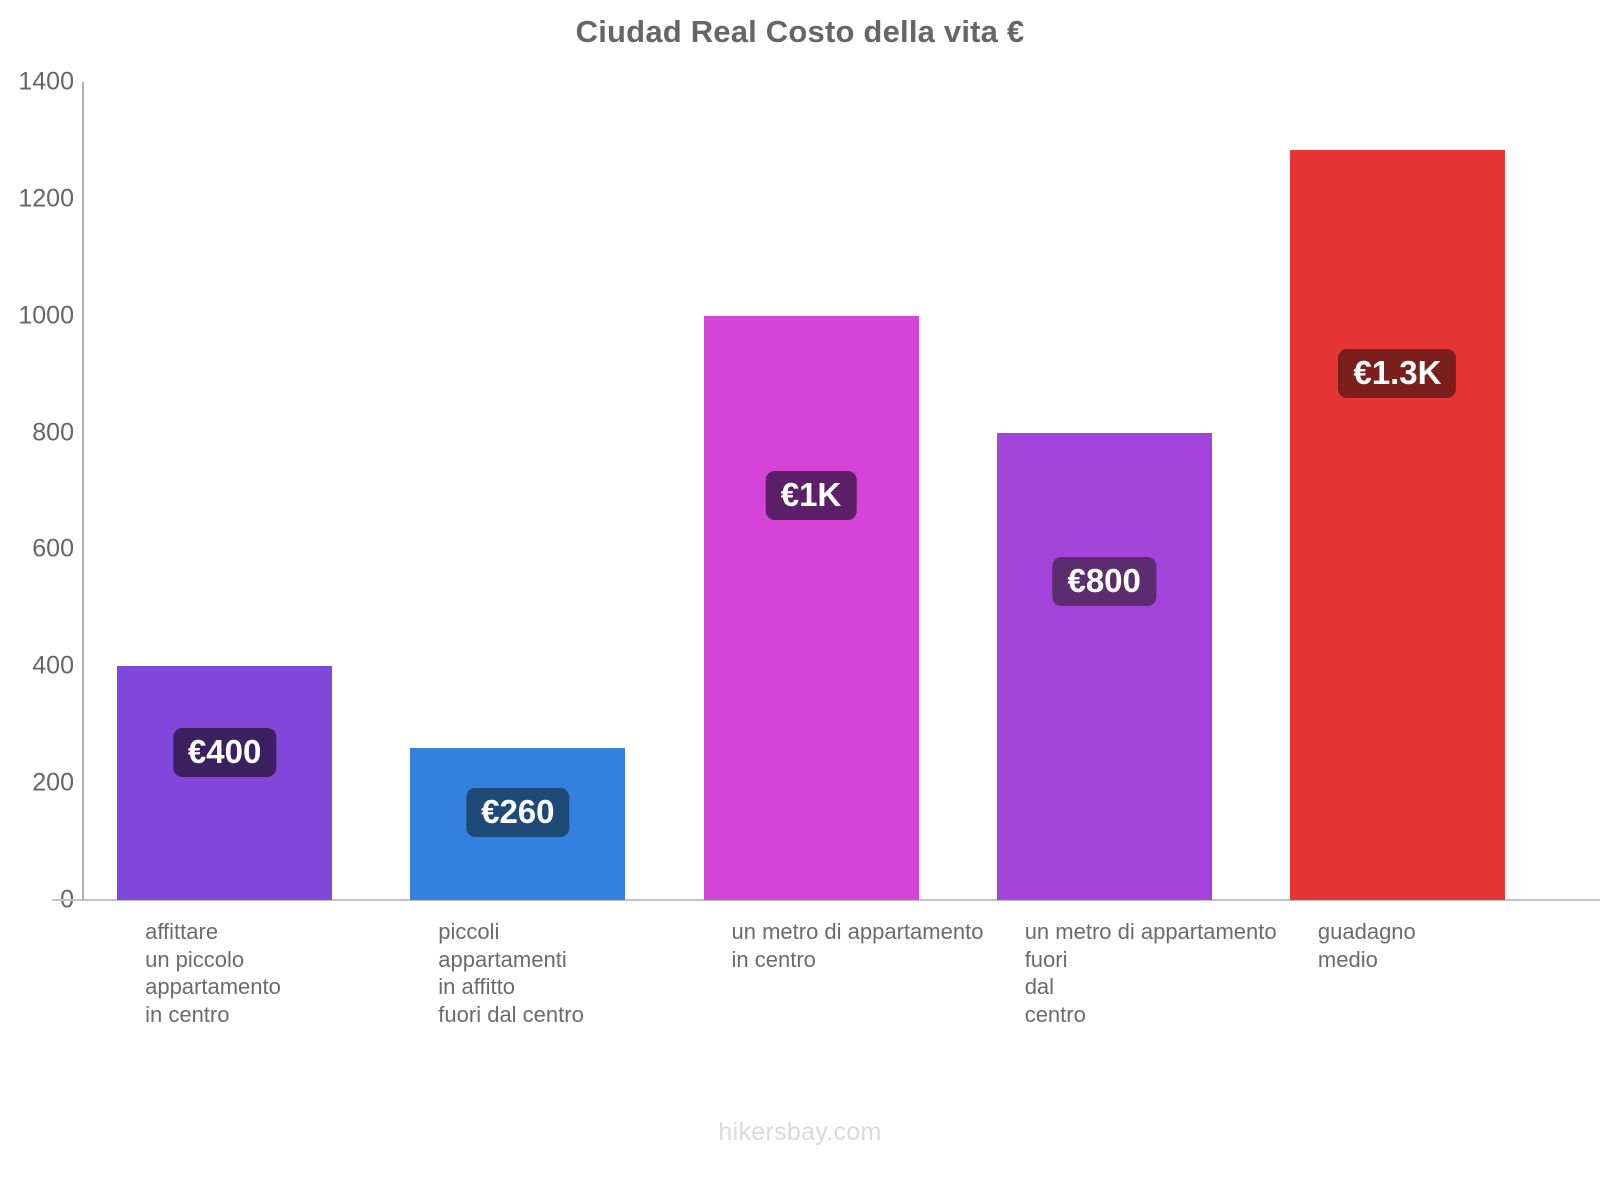  Describe the element at coordinates (46, 198) in the screenshot. I see `y-axis-tick-label: 1200` at that location.